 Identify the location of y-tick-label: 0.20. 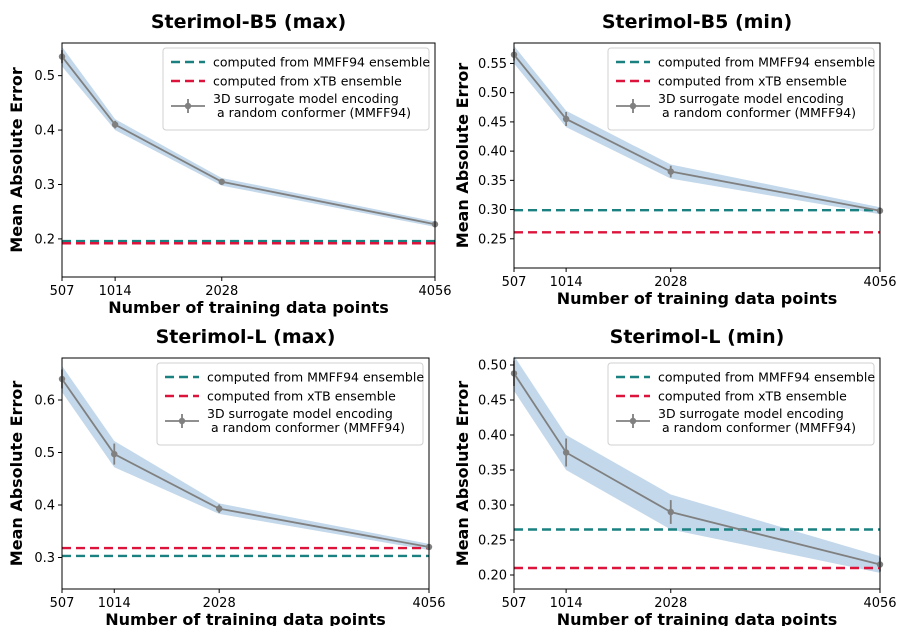
(492, 576).